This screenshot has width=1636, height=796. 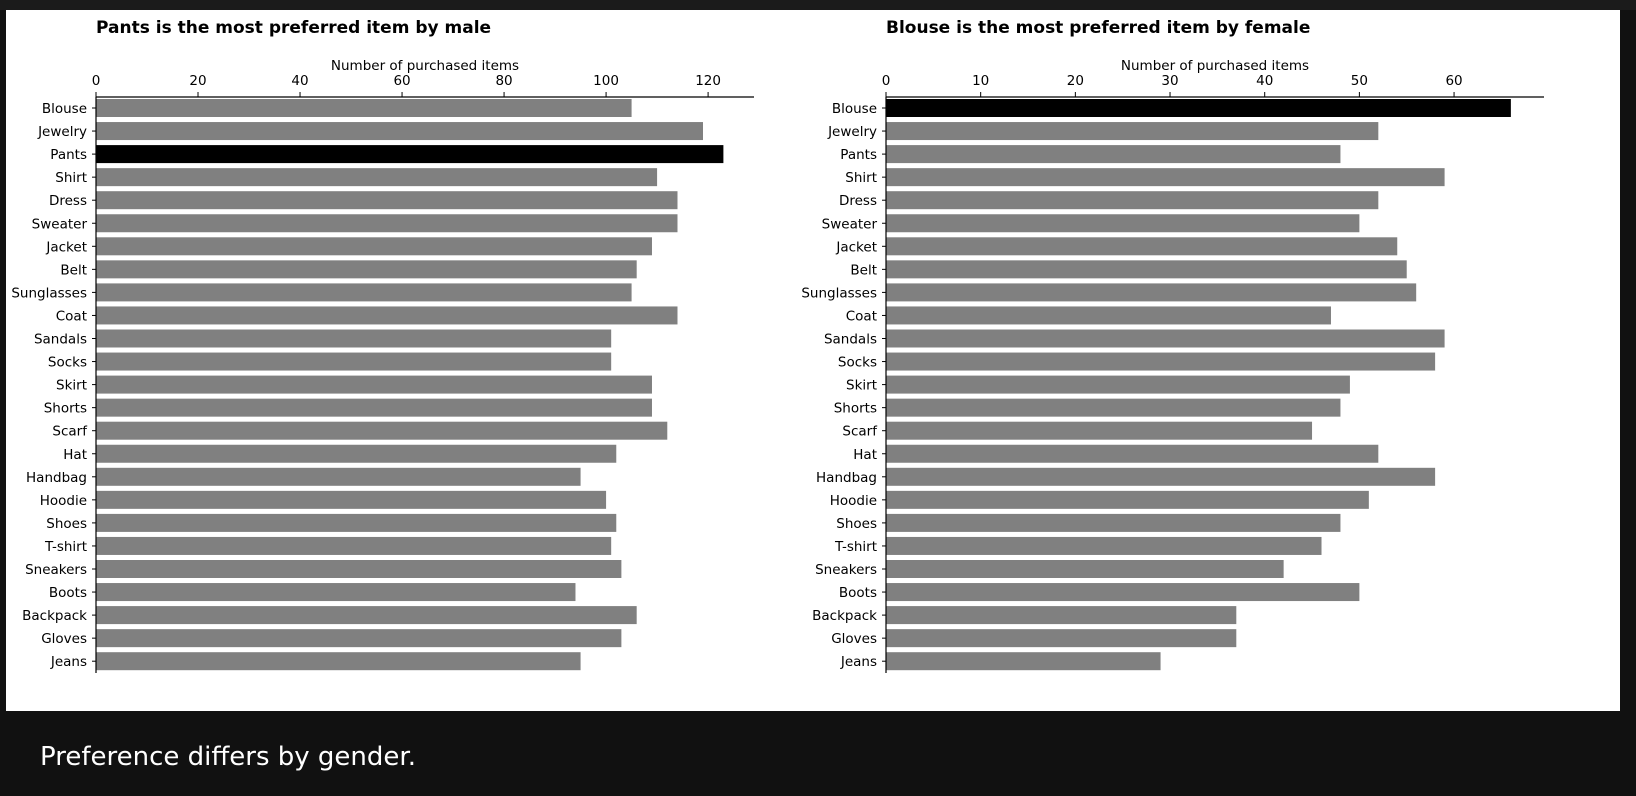 What do you see at coordinates (410, 154) in the screenshot?
I see `chart1-bar-pants` at bounding box center [410, 154].